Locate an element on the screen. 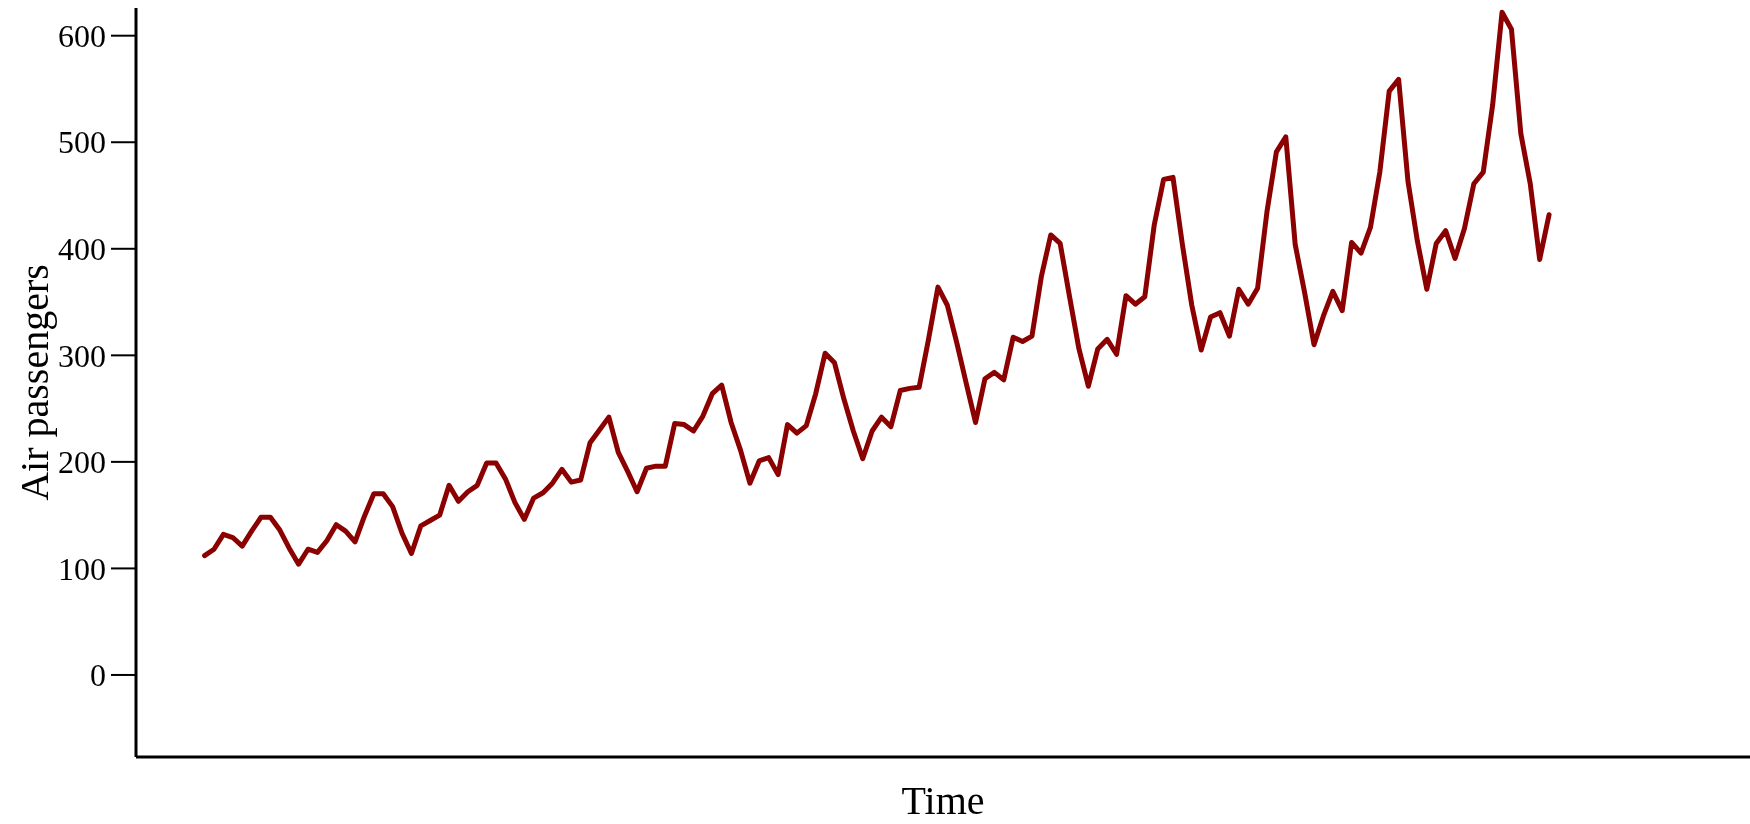 The image size is (1750, 824). y-tick-label: 500 is located at coordinates (82, 142).